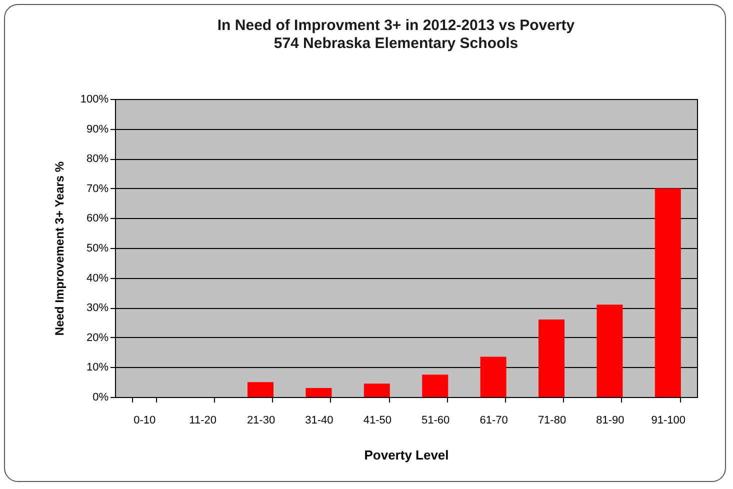  Describe the element at coordinates (610, 420) in the screenshot. I see `x-tick-label: 81-90` at that location.